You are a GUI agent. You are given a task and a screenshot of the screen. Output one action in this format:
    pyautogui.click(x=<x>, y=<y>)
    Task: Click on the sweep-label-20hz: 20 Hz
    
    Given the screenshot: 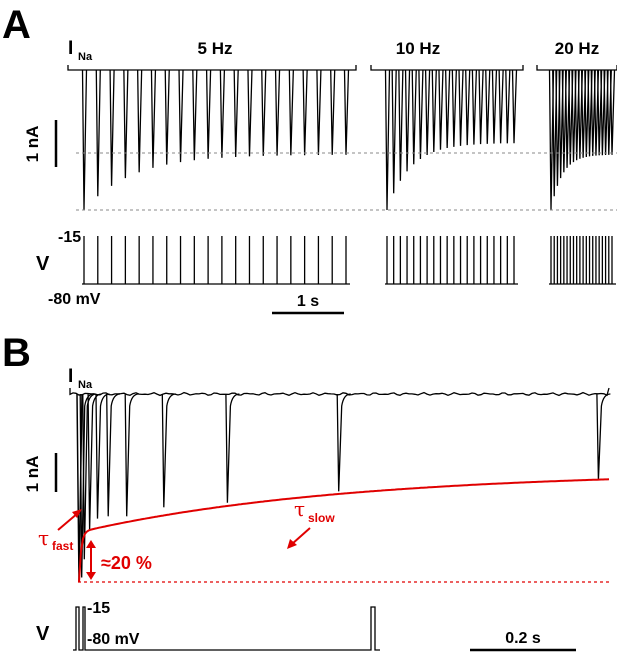 What is the action you would take?
    pyautogui.click(x=577, y=48)
    